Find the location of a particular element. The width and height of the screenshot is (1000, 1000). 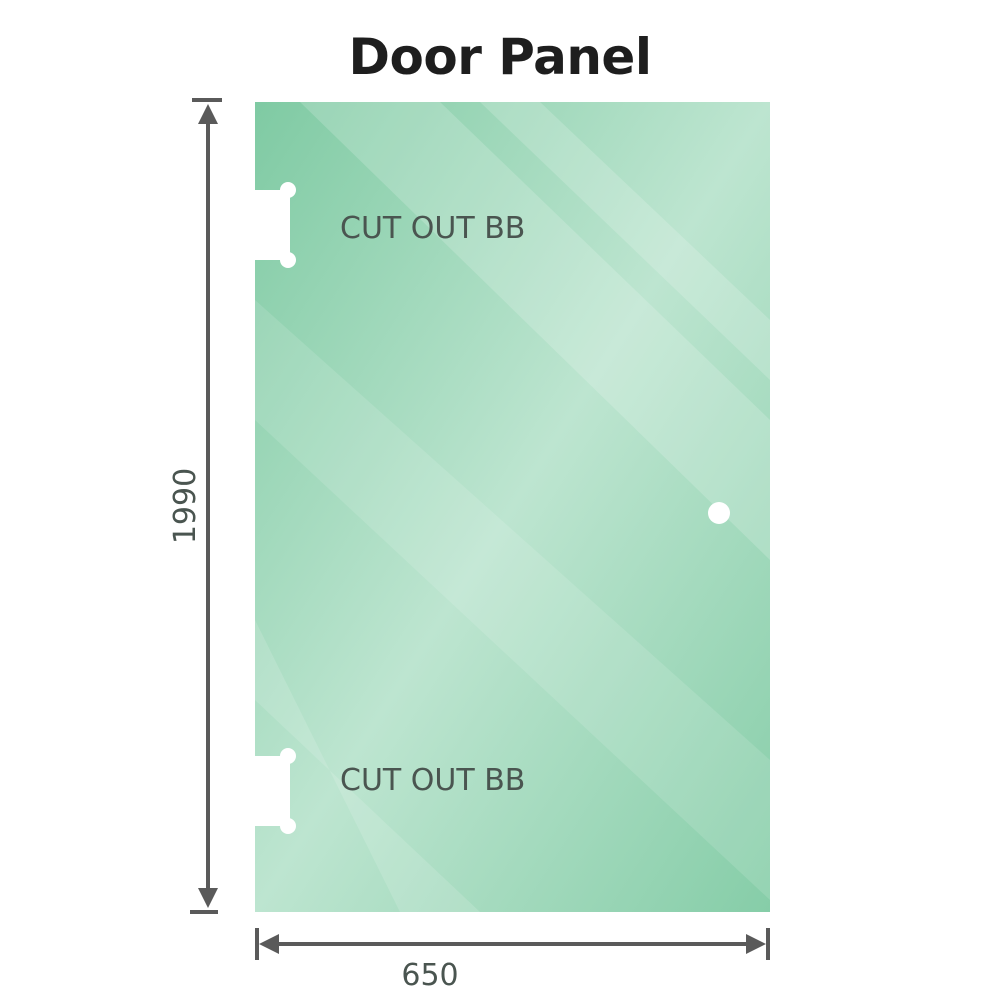

height-label: 1990 is located at coordinates (185, 506).